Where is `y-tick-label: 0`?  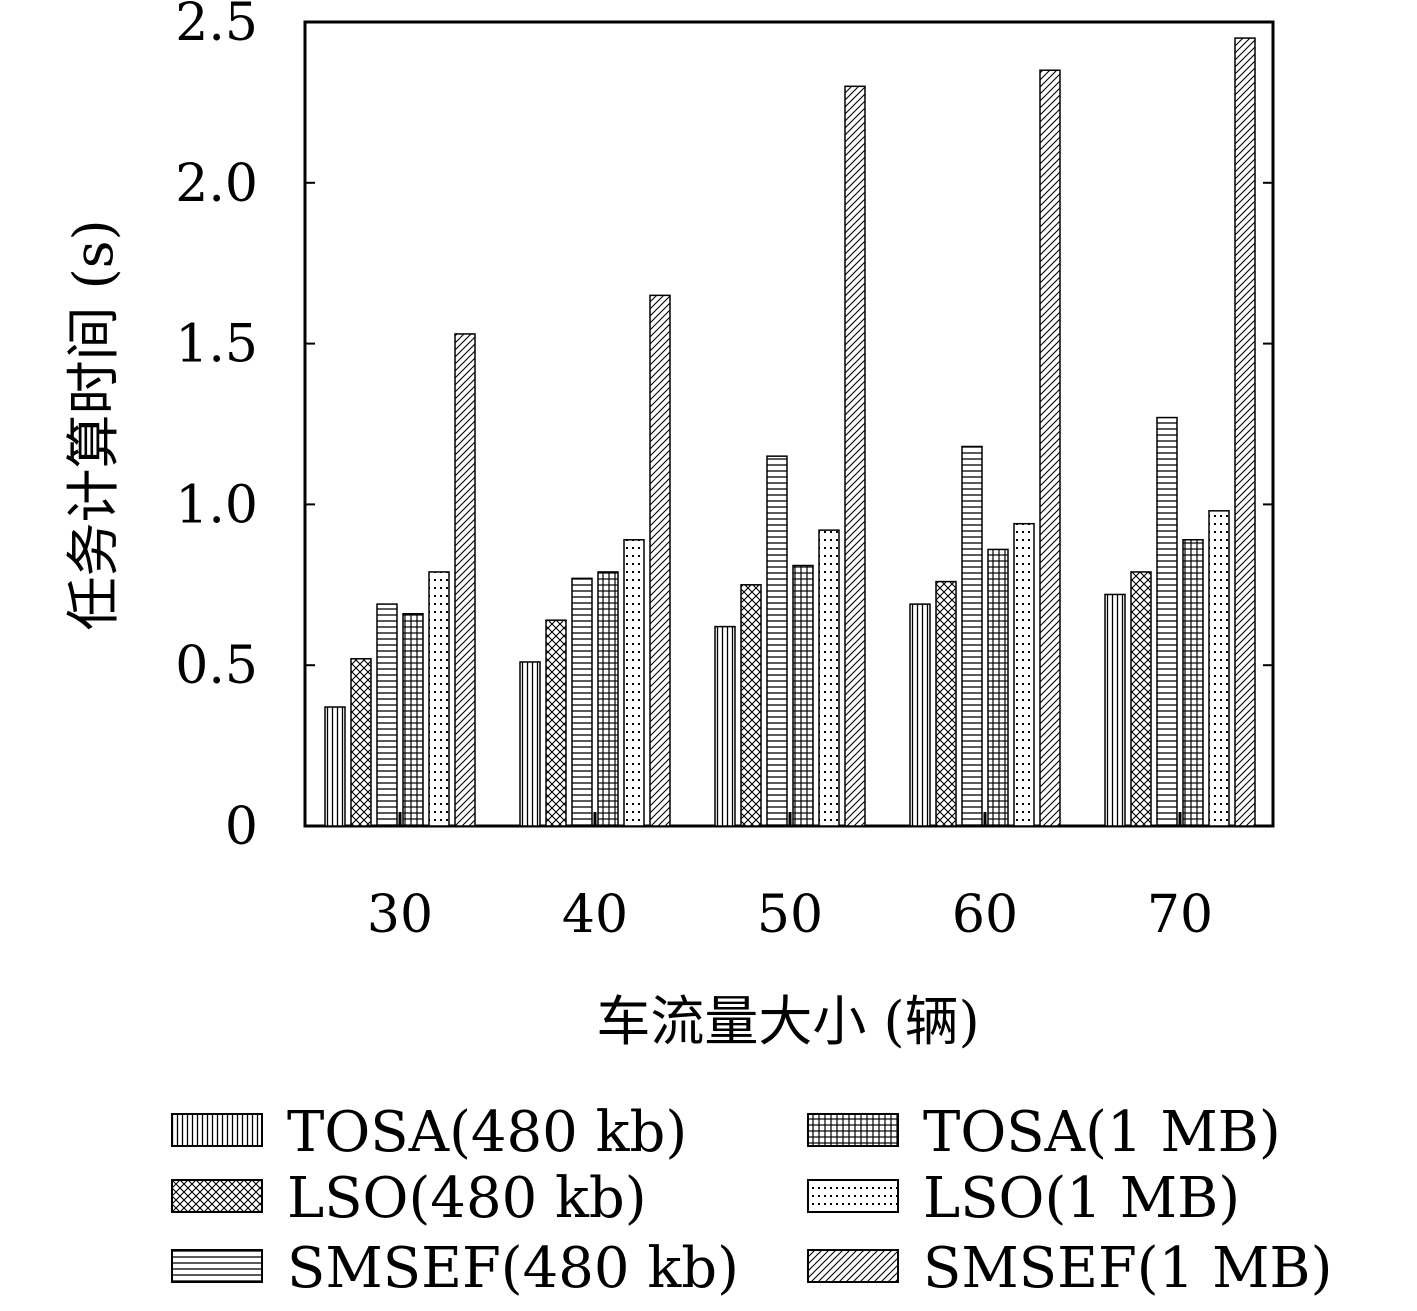 y-tick-label: 0 is located at coordinates (241, 827).